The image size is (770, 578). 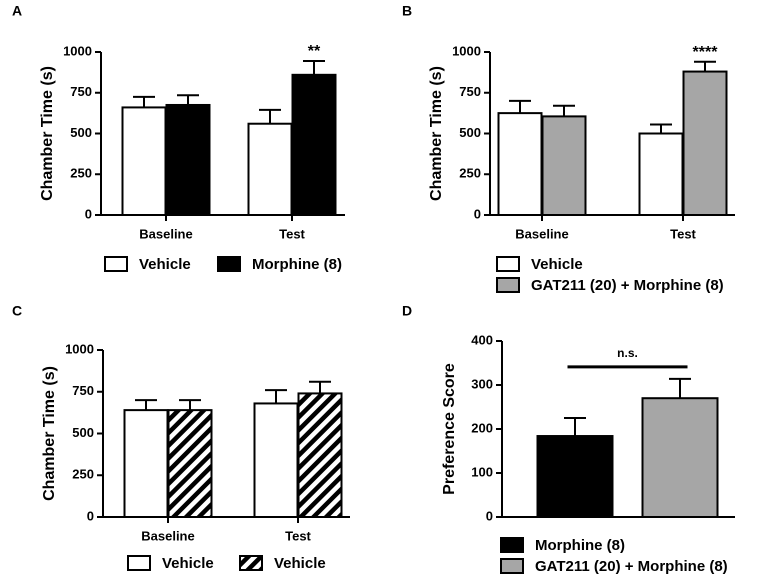 I want to click on y-axis-label: Preference Score, so click(x=449, y=429).